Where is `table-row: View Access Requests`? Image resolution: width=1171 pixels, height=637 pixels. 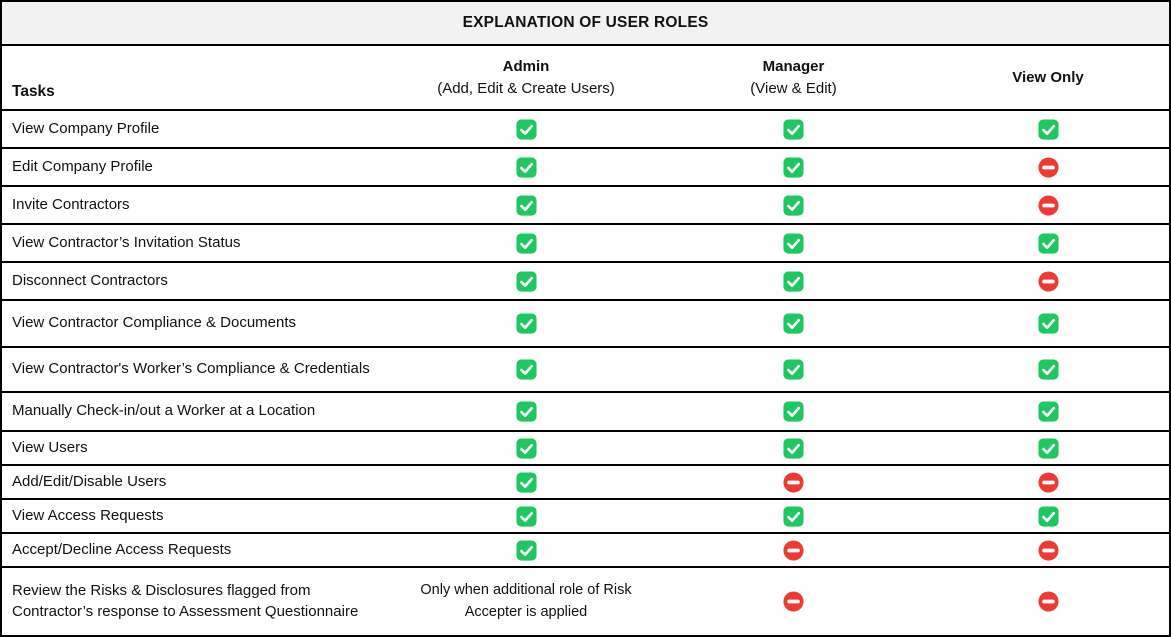
table-row: View Access Requests is located at coordinates (585, 515).